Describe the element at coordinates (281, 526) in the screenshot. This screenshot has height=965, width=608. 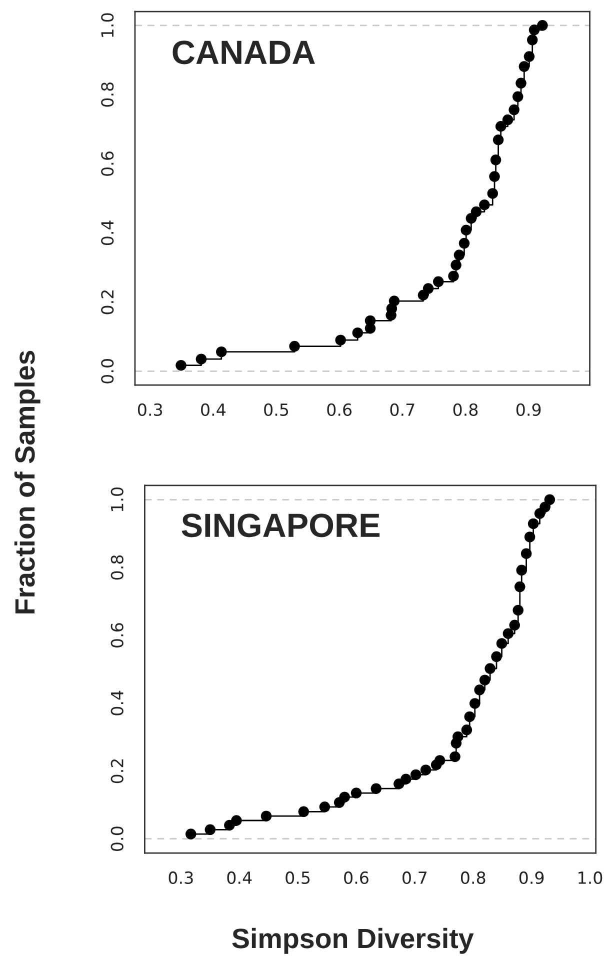
I see `text: SINGAPORE` at that location.